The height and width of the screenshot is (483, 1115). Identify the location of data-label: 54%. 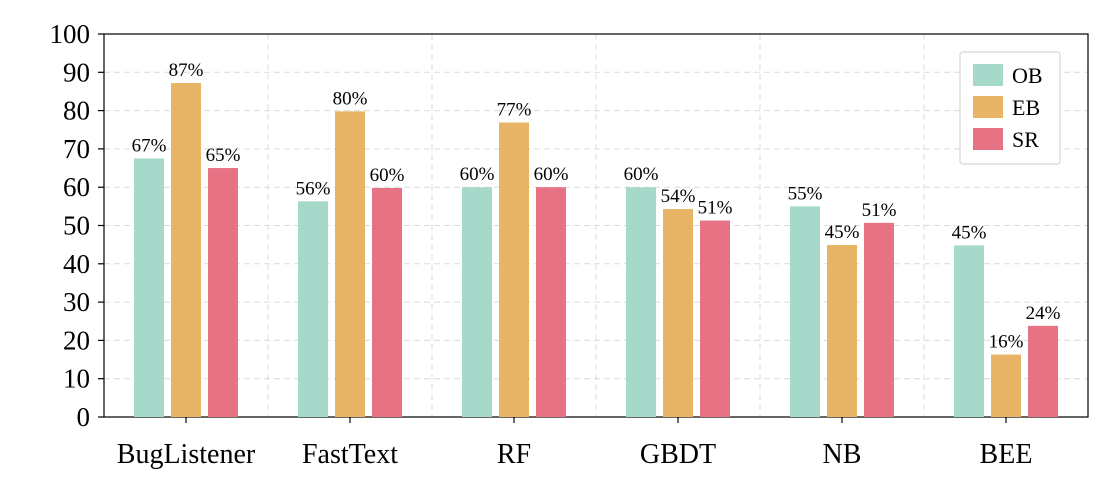
(678, 196).